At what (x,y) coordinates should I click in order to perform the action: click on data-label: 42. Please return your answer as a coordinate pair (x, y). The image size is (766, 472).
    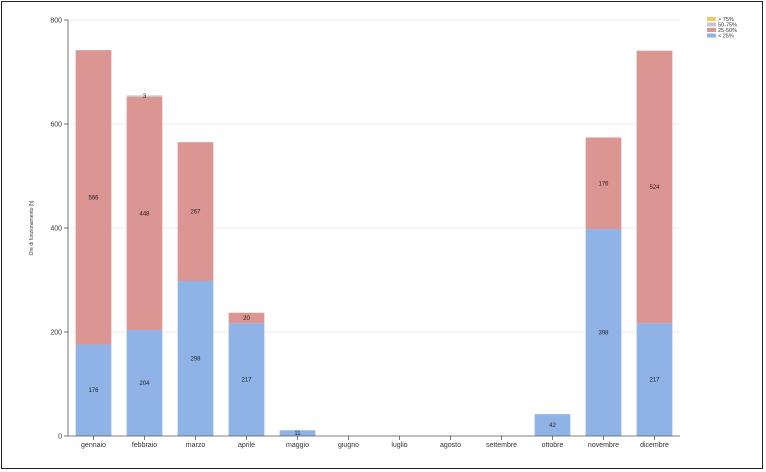
    Looking at the image, I should click on (552, 426).